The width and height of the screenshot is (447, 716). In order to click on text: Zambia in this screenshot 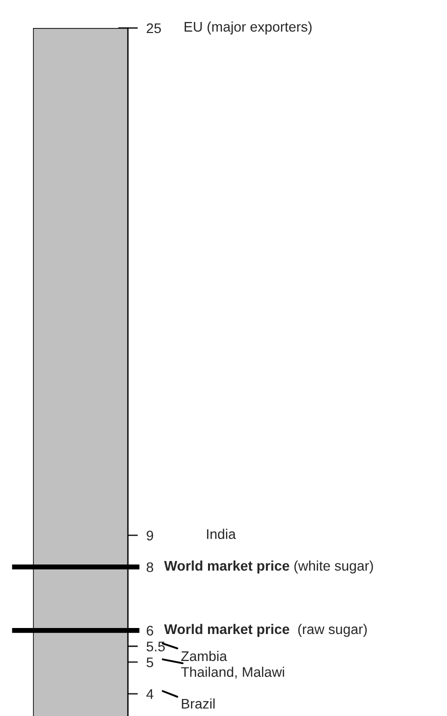, I will do `click(204, 656)`.